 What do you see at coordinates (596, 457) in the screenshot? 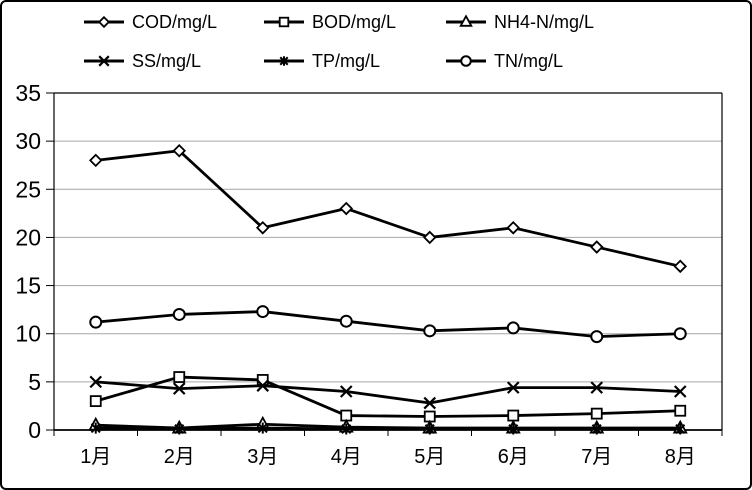
I see `x-tick-label: 7月` at bounding box center [596, 457].